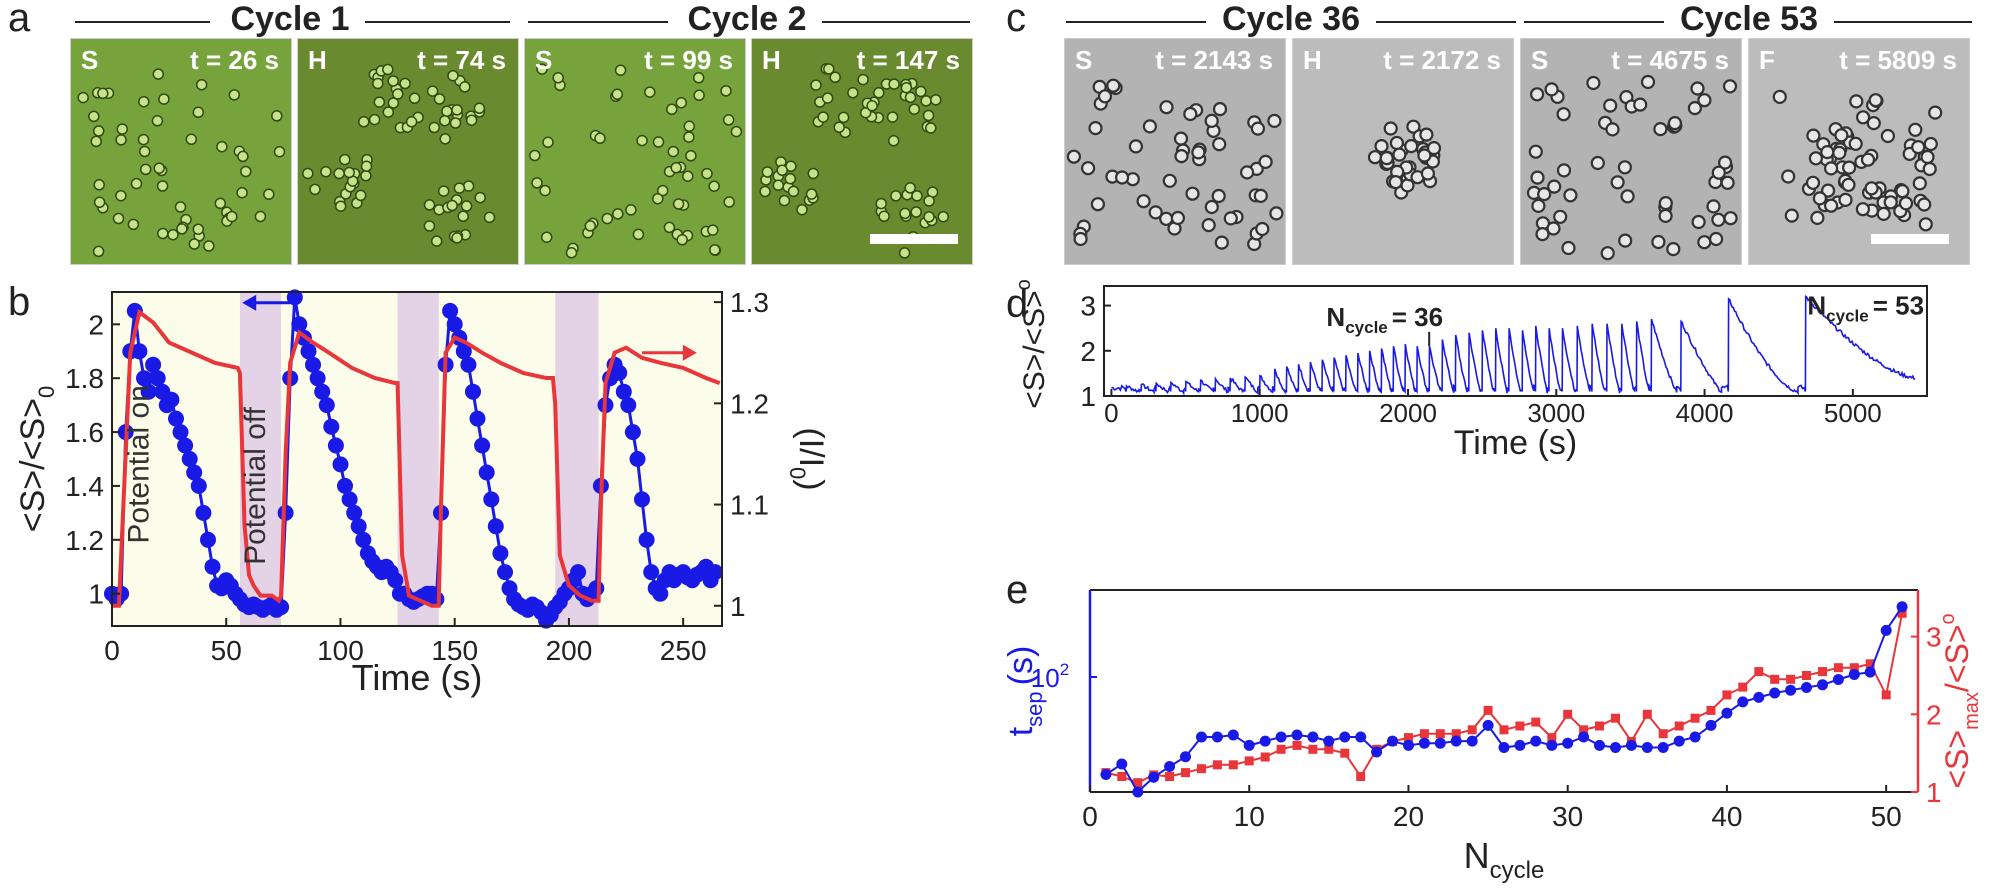  What do you see at coordinates (1960, 700) in the screenshot?
I see `y-axis-title-right: <S>max/<S>o` at bounding box center [1960, 700].